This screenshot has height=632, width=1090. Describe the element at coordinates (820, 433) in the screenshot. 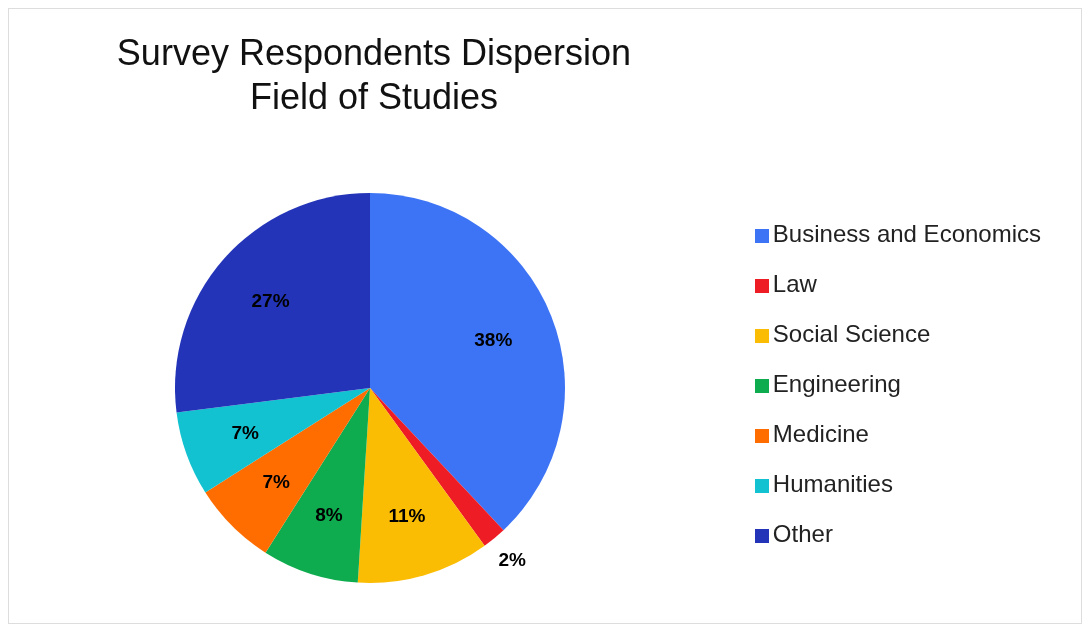

I see `legend-label: Medicine` at that location.